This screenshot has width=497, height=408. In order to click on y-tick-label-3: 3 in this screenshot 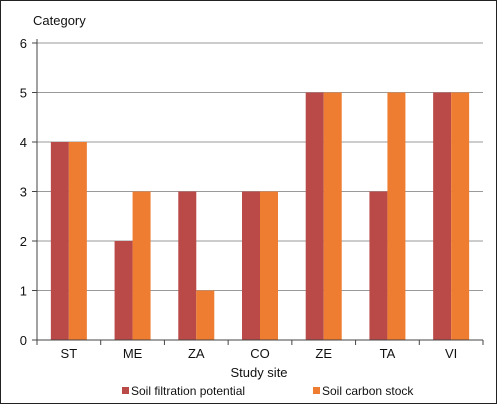, I will do `click(23, 192)`.